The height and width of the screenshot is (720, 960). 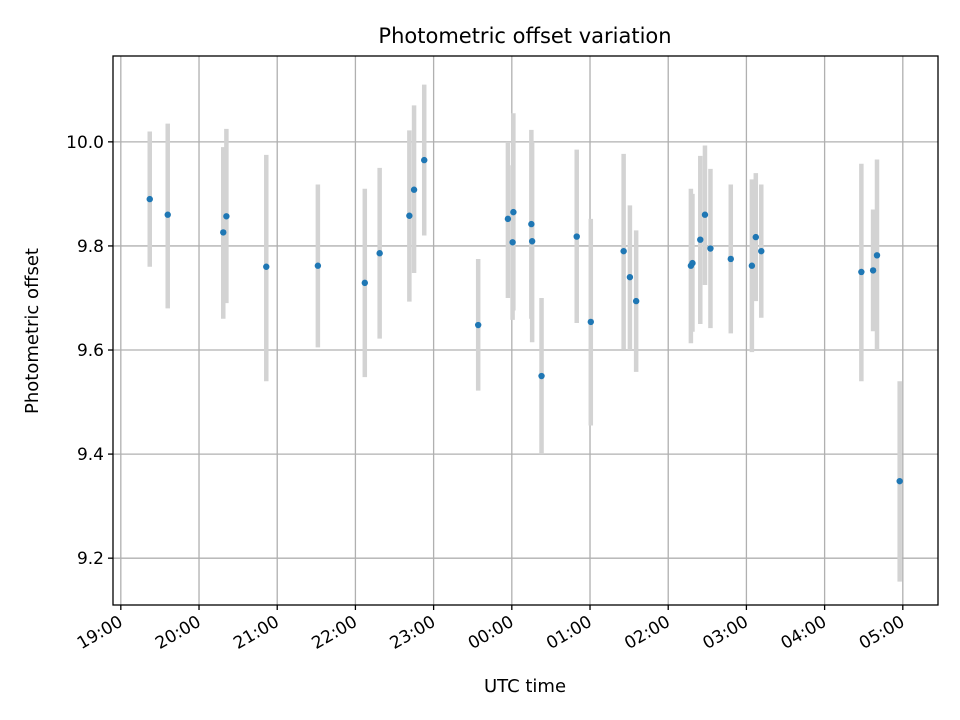 What do you see at coordinates (524, 36) in the screenshot?
I see `chart-title: Photometric offset variation` at bounding box center [524, 36].